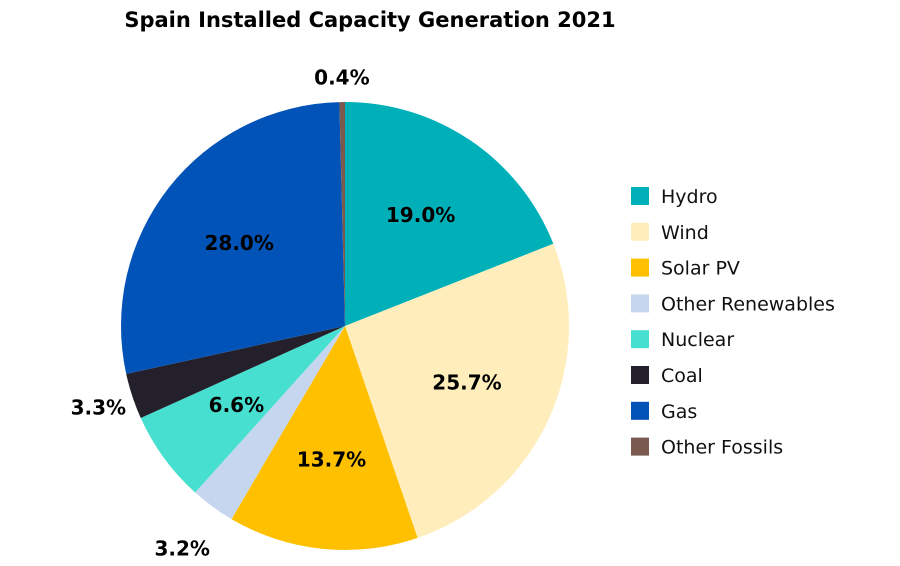 The width and height of the screenshot is (900, 566). Describe the element at coordinates (697, 340) in the screenshot. I see `legend-label-nuclear: Nuclear` at that location.